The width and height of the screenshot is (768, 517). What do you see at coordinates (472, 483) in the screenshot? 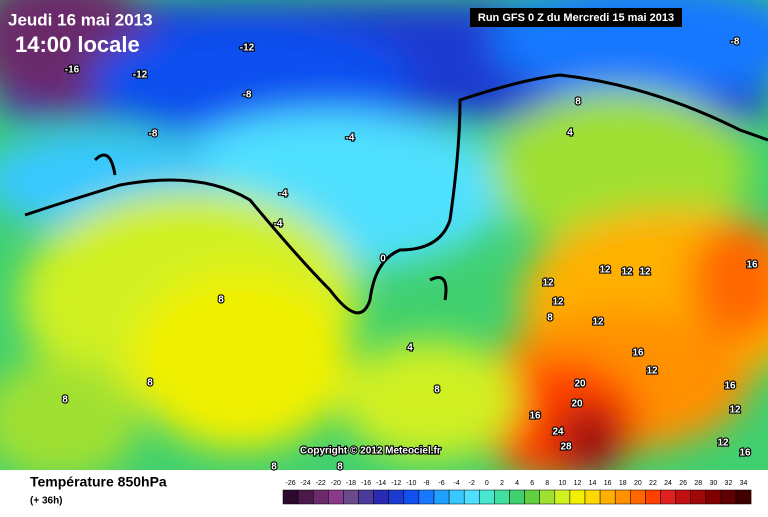
I see `scale-label: -2` at bounding box center [472, 483].